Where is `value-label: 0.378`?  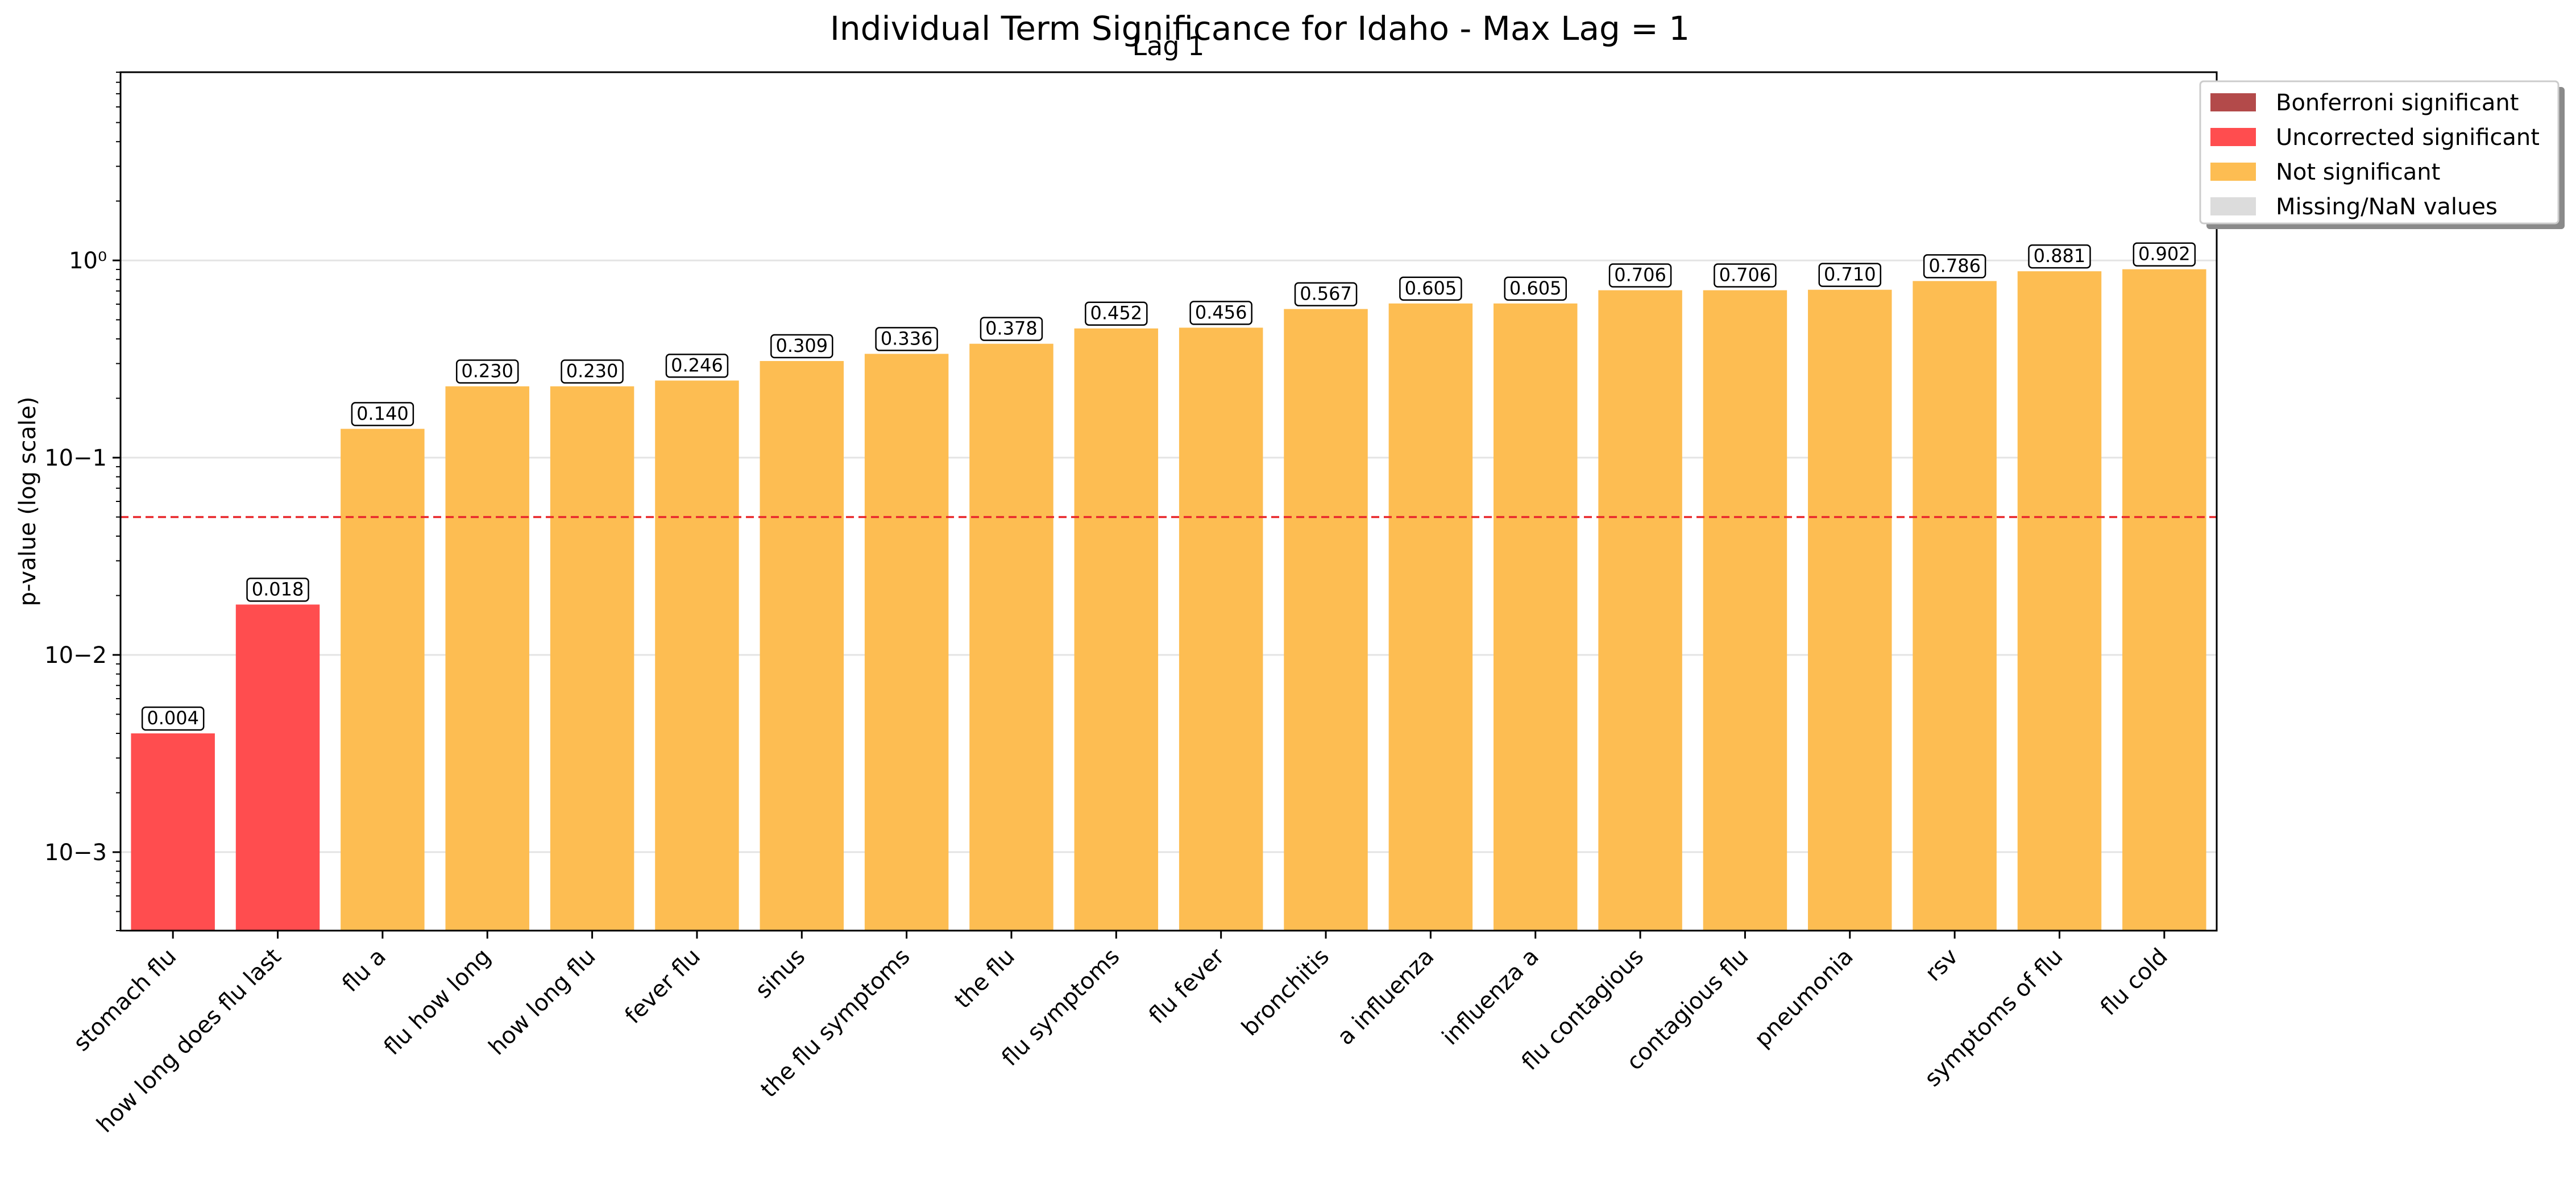 value-label: 0.378 is located at coordinates (1012, 328).